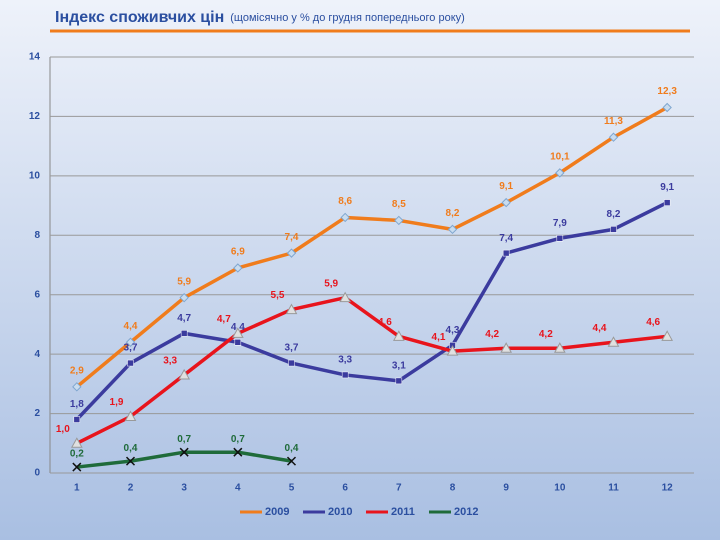 Image resolution: width=720 pixels, height=540 pixels. What do you see at coordinates (292, 488) in the screenshot?
I see `x-tick-label: 5` at bounding box center [292, 488].